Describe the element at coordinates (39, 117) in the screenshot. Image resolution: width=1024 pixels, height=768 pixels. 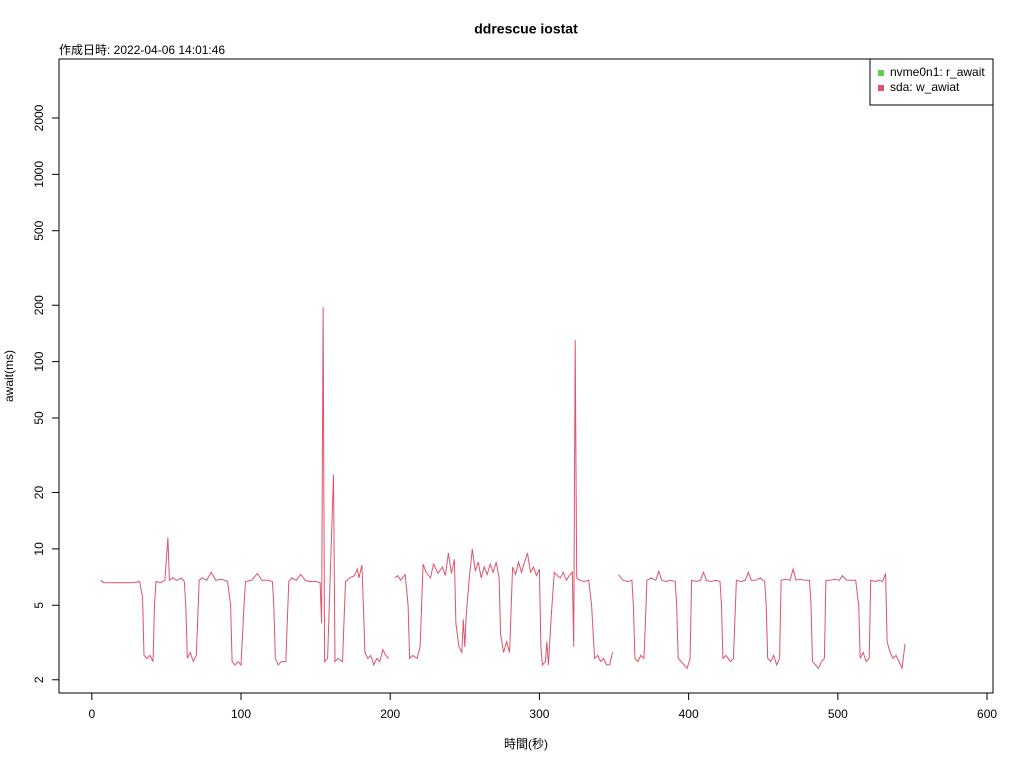
I see `y-tick-label: 2000` at that location.